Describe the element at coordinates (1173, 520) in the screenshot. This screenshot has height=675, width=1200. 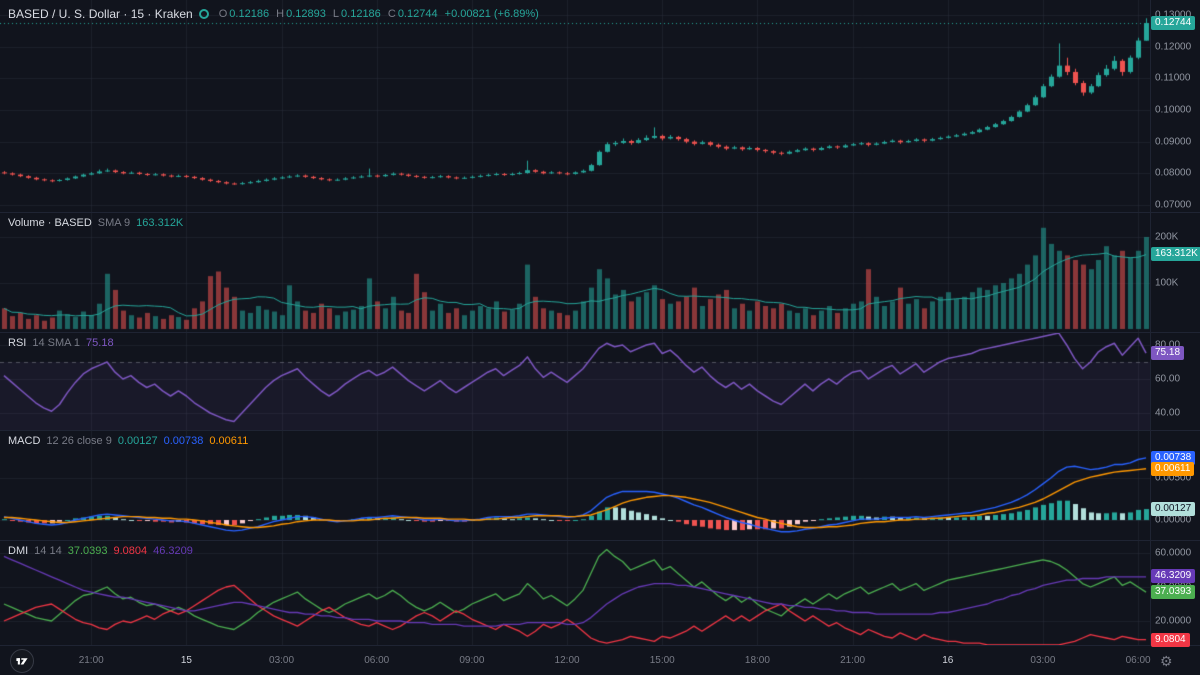
I see `macd-axis-label: 0.00000` at that location.